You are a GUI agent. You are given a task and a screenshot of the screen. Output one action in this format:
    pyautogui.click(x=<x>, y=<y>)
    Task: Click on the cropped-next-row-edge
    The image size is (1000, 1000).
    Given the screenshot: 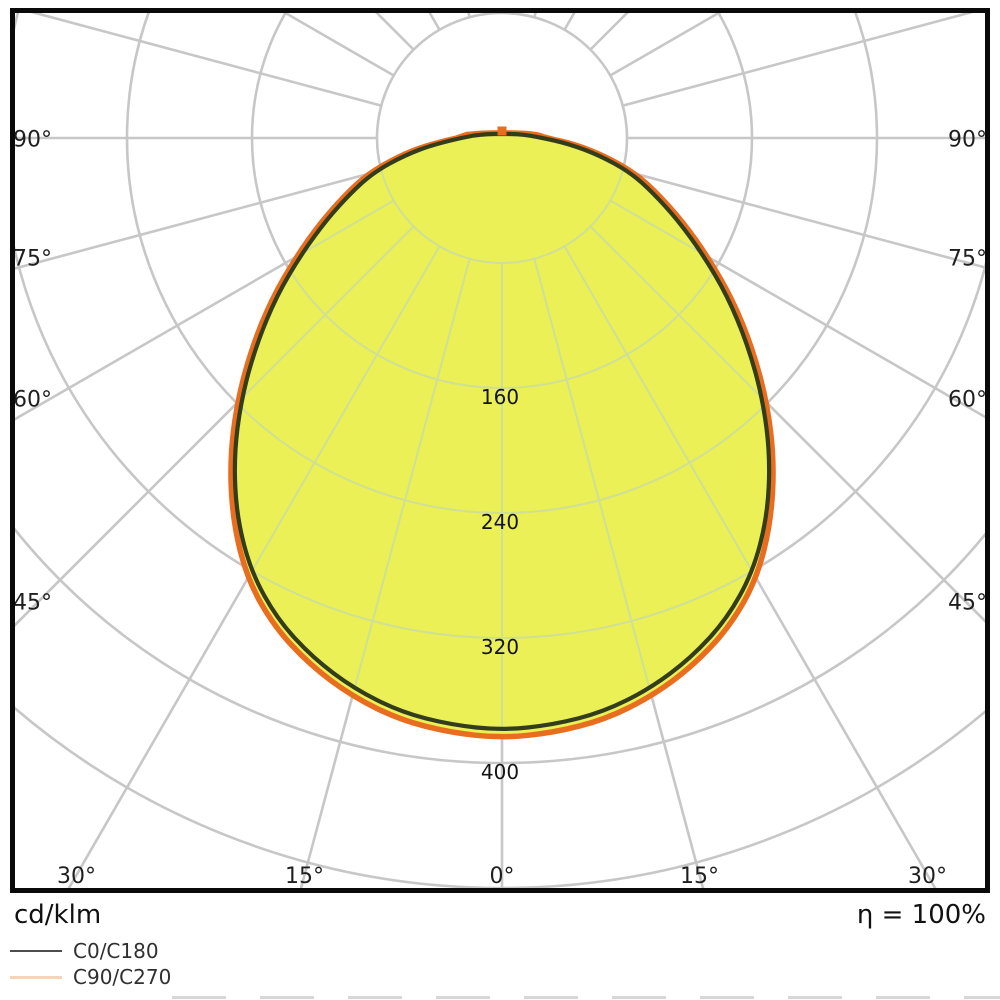 What is the action you would take?
    pyautogui.click(x=586, y=997)
    